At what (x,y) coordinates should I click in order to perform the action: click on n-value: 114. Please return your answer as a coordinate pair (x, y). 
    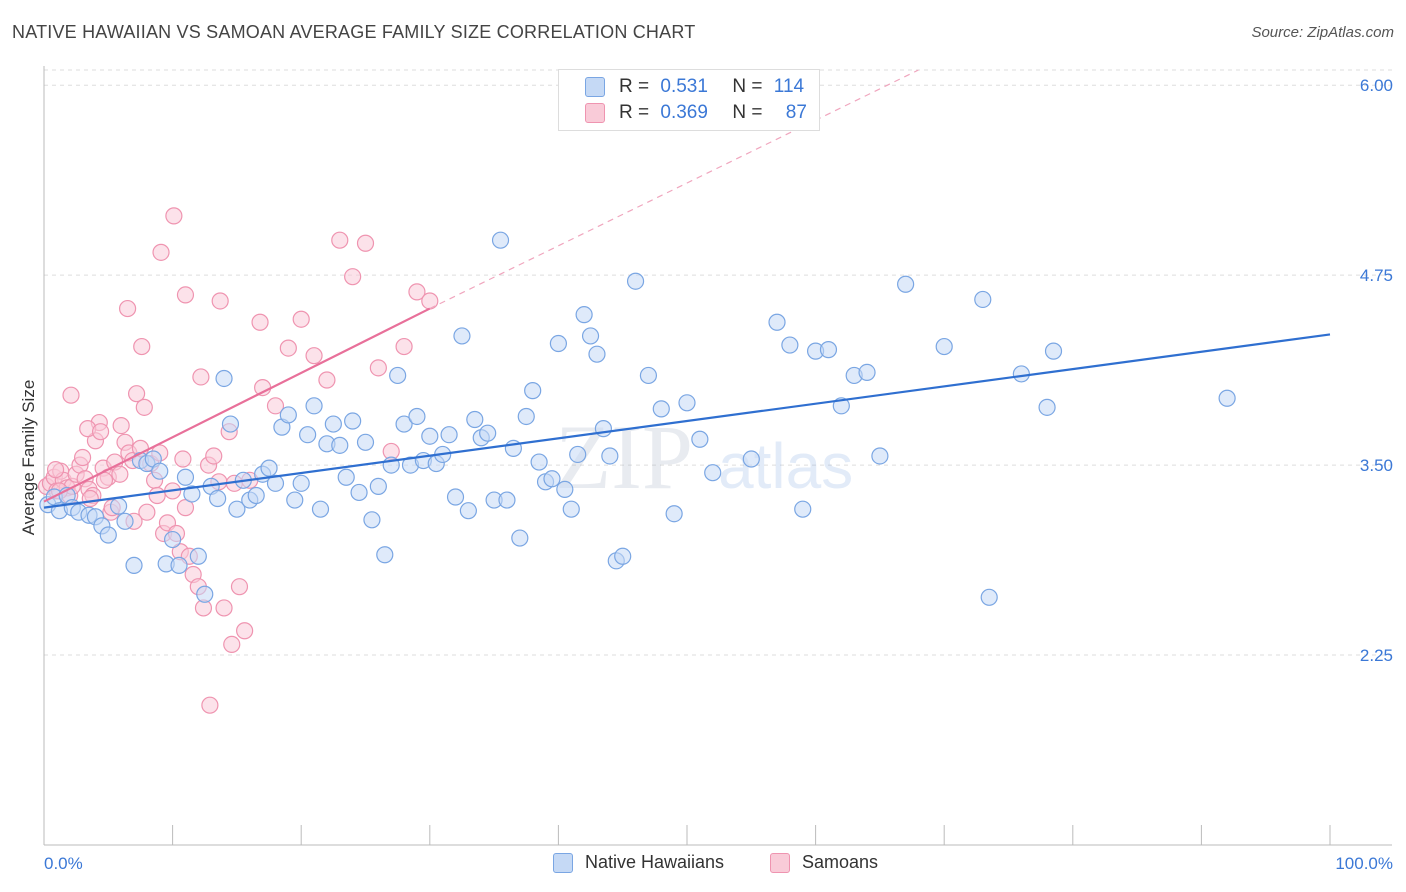
    Looking at the image, I should click on (789, 86).